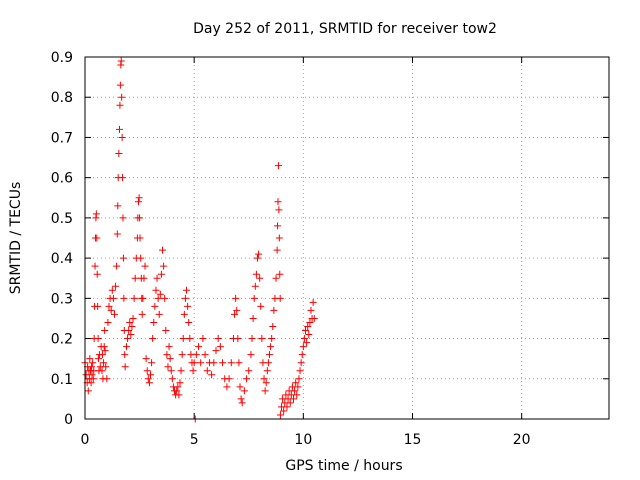  I want to click on y-tick-label: 0.9, so click(62, 58).